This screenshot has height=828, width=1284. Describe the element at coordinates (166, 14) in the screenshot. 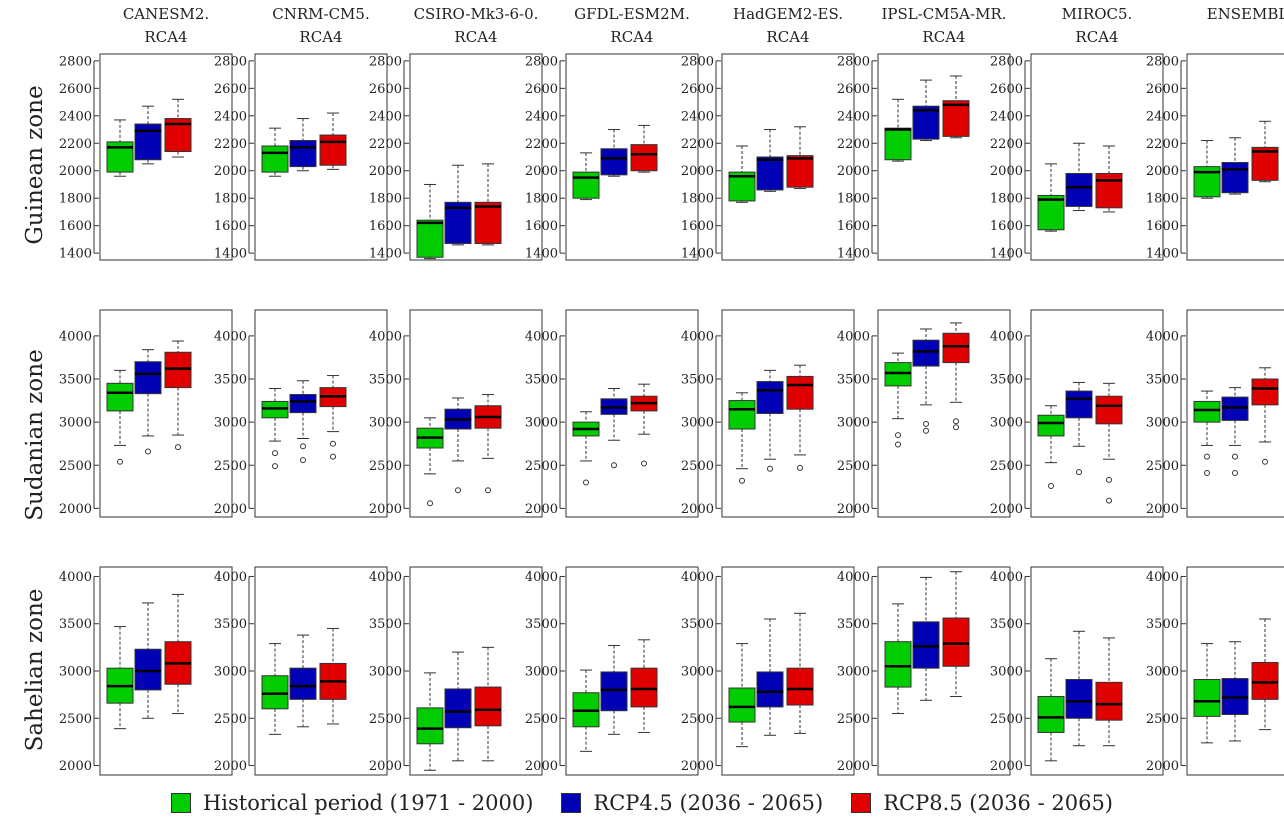

I see `model-header-line1: CANESM2.` at that location.